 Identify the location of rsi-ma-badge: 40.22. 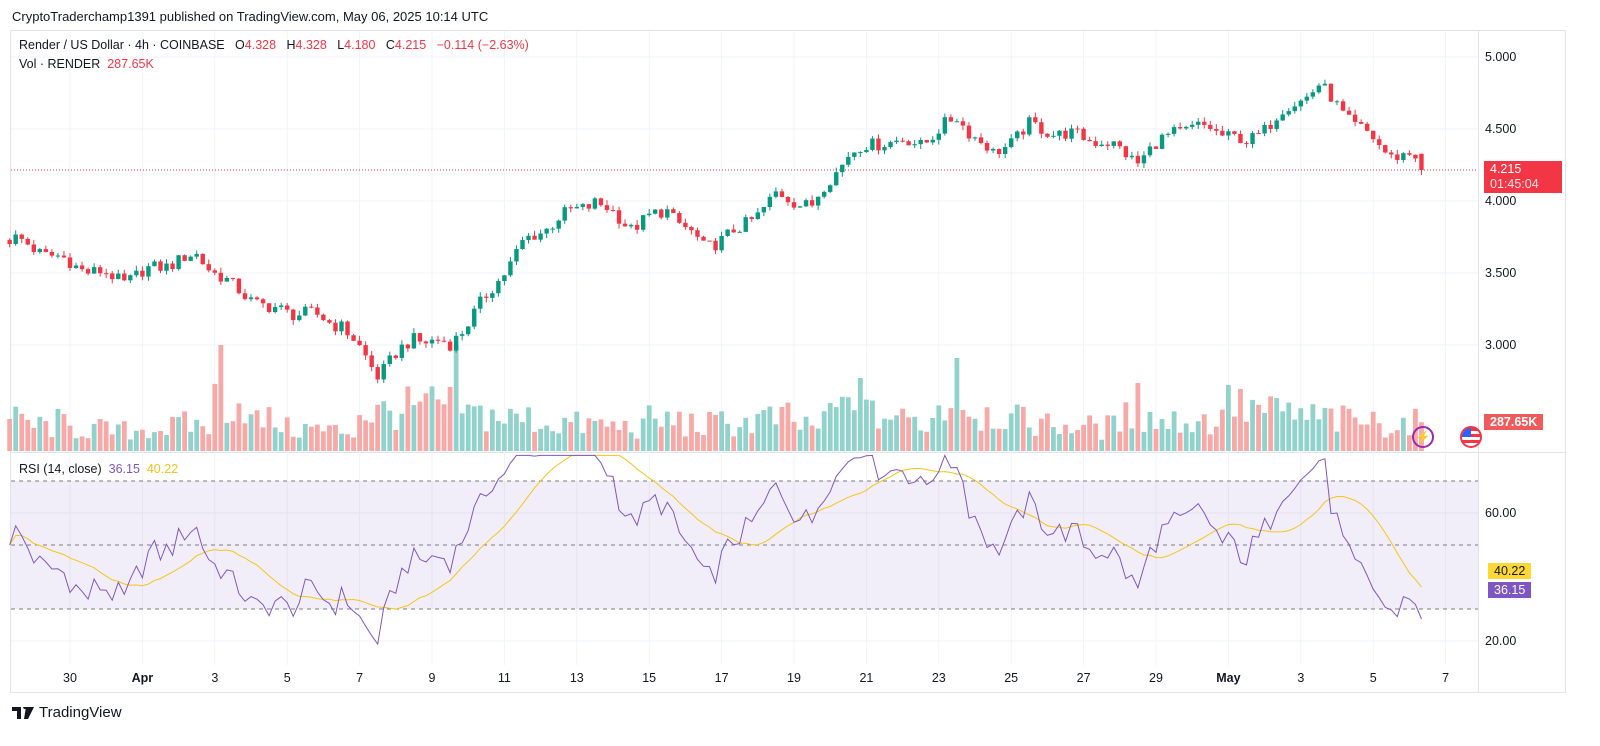
(1510, 571).